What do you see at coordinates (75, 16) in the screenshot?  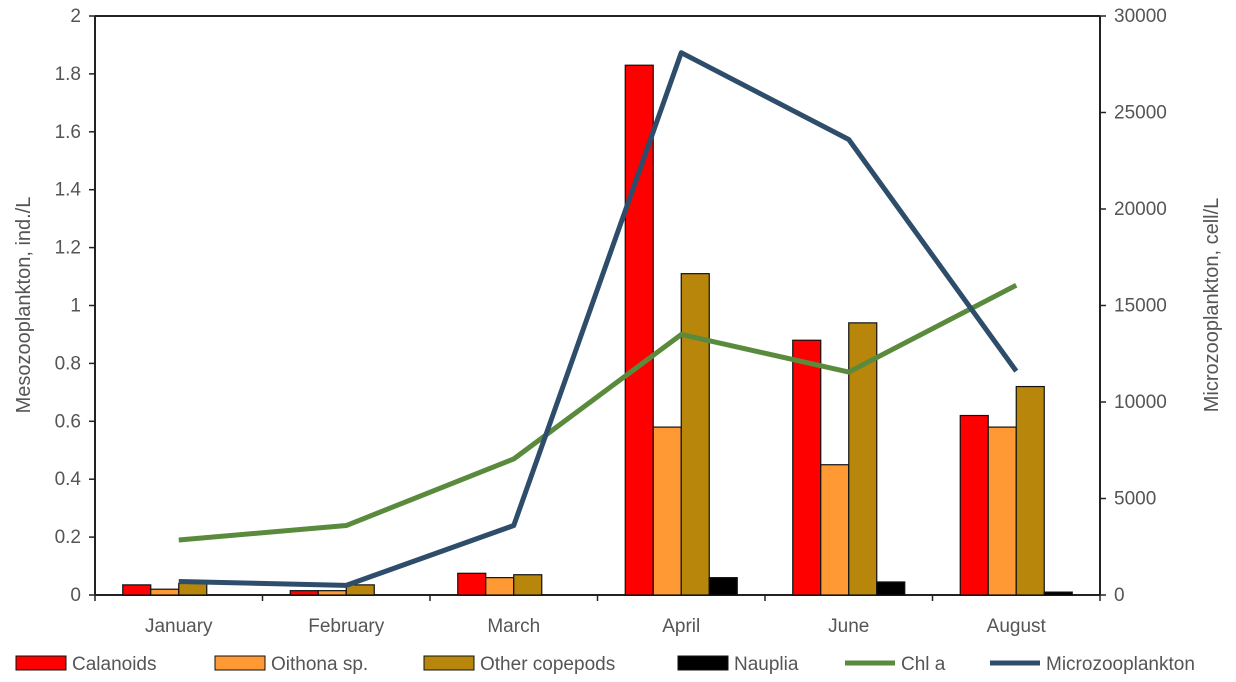 I see `left-tick-label: 2` at bounding box center [75, 16].